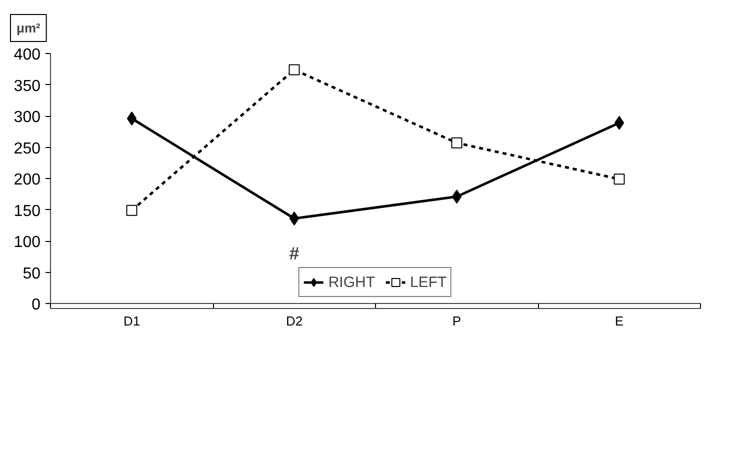 Image resolution: width=756 pixels, height=464 pixels. What do you see at coordinates (619, 321) in the screenshot?
I see `x-tick-label: E` at bounding box center [619, 321].